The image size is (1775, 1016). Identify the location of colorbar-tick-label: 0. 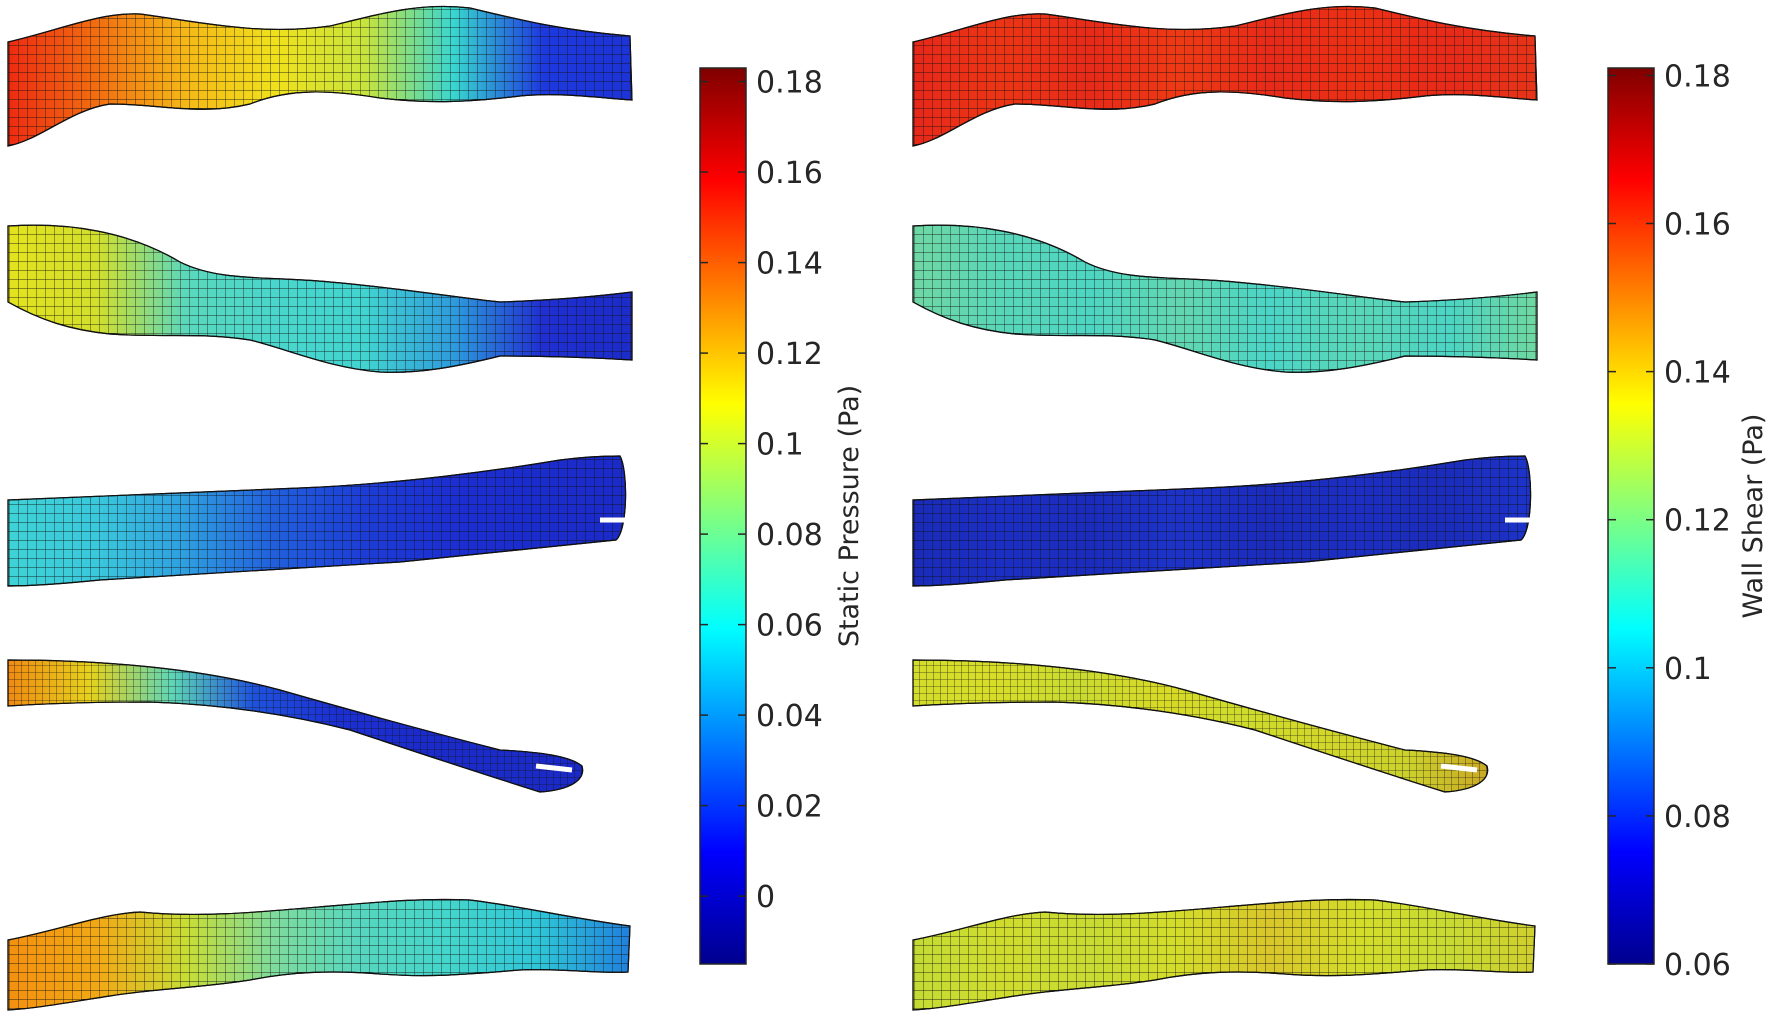
(765, 897).